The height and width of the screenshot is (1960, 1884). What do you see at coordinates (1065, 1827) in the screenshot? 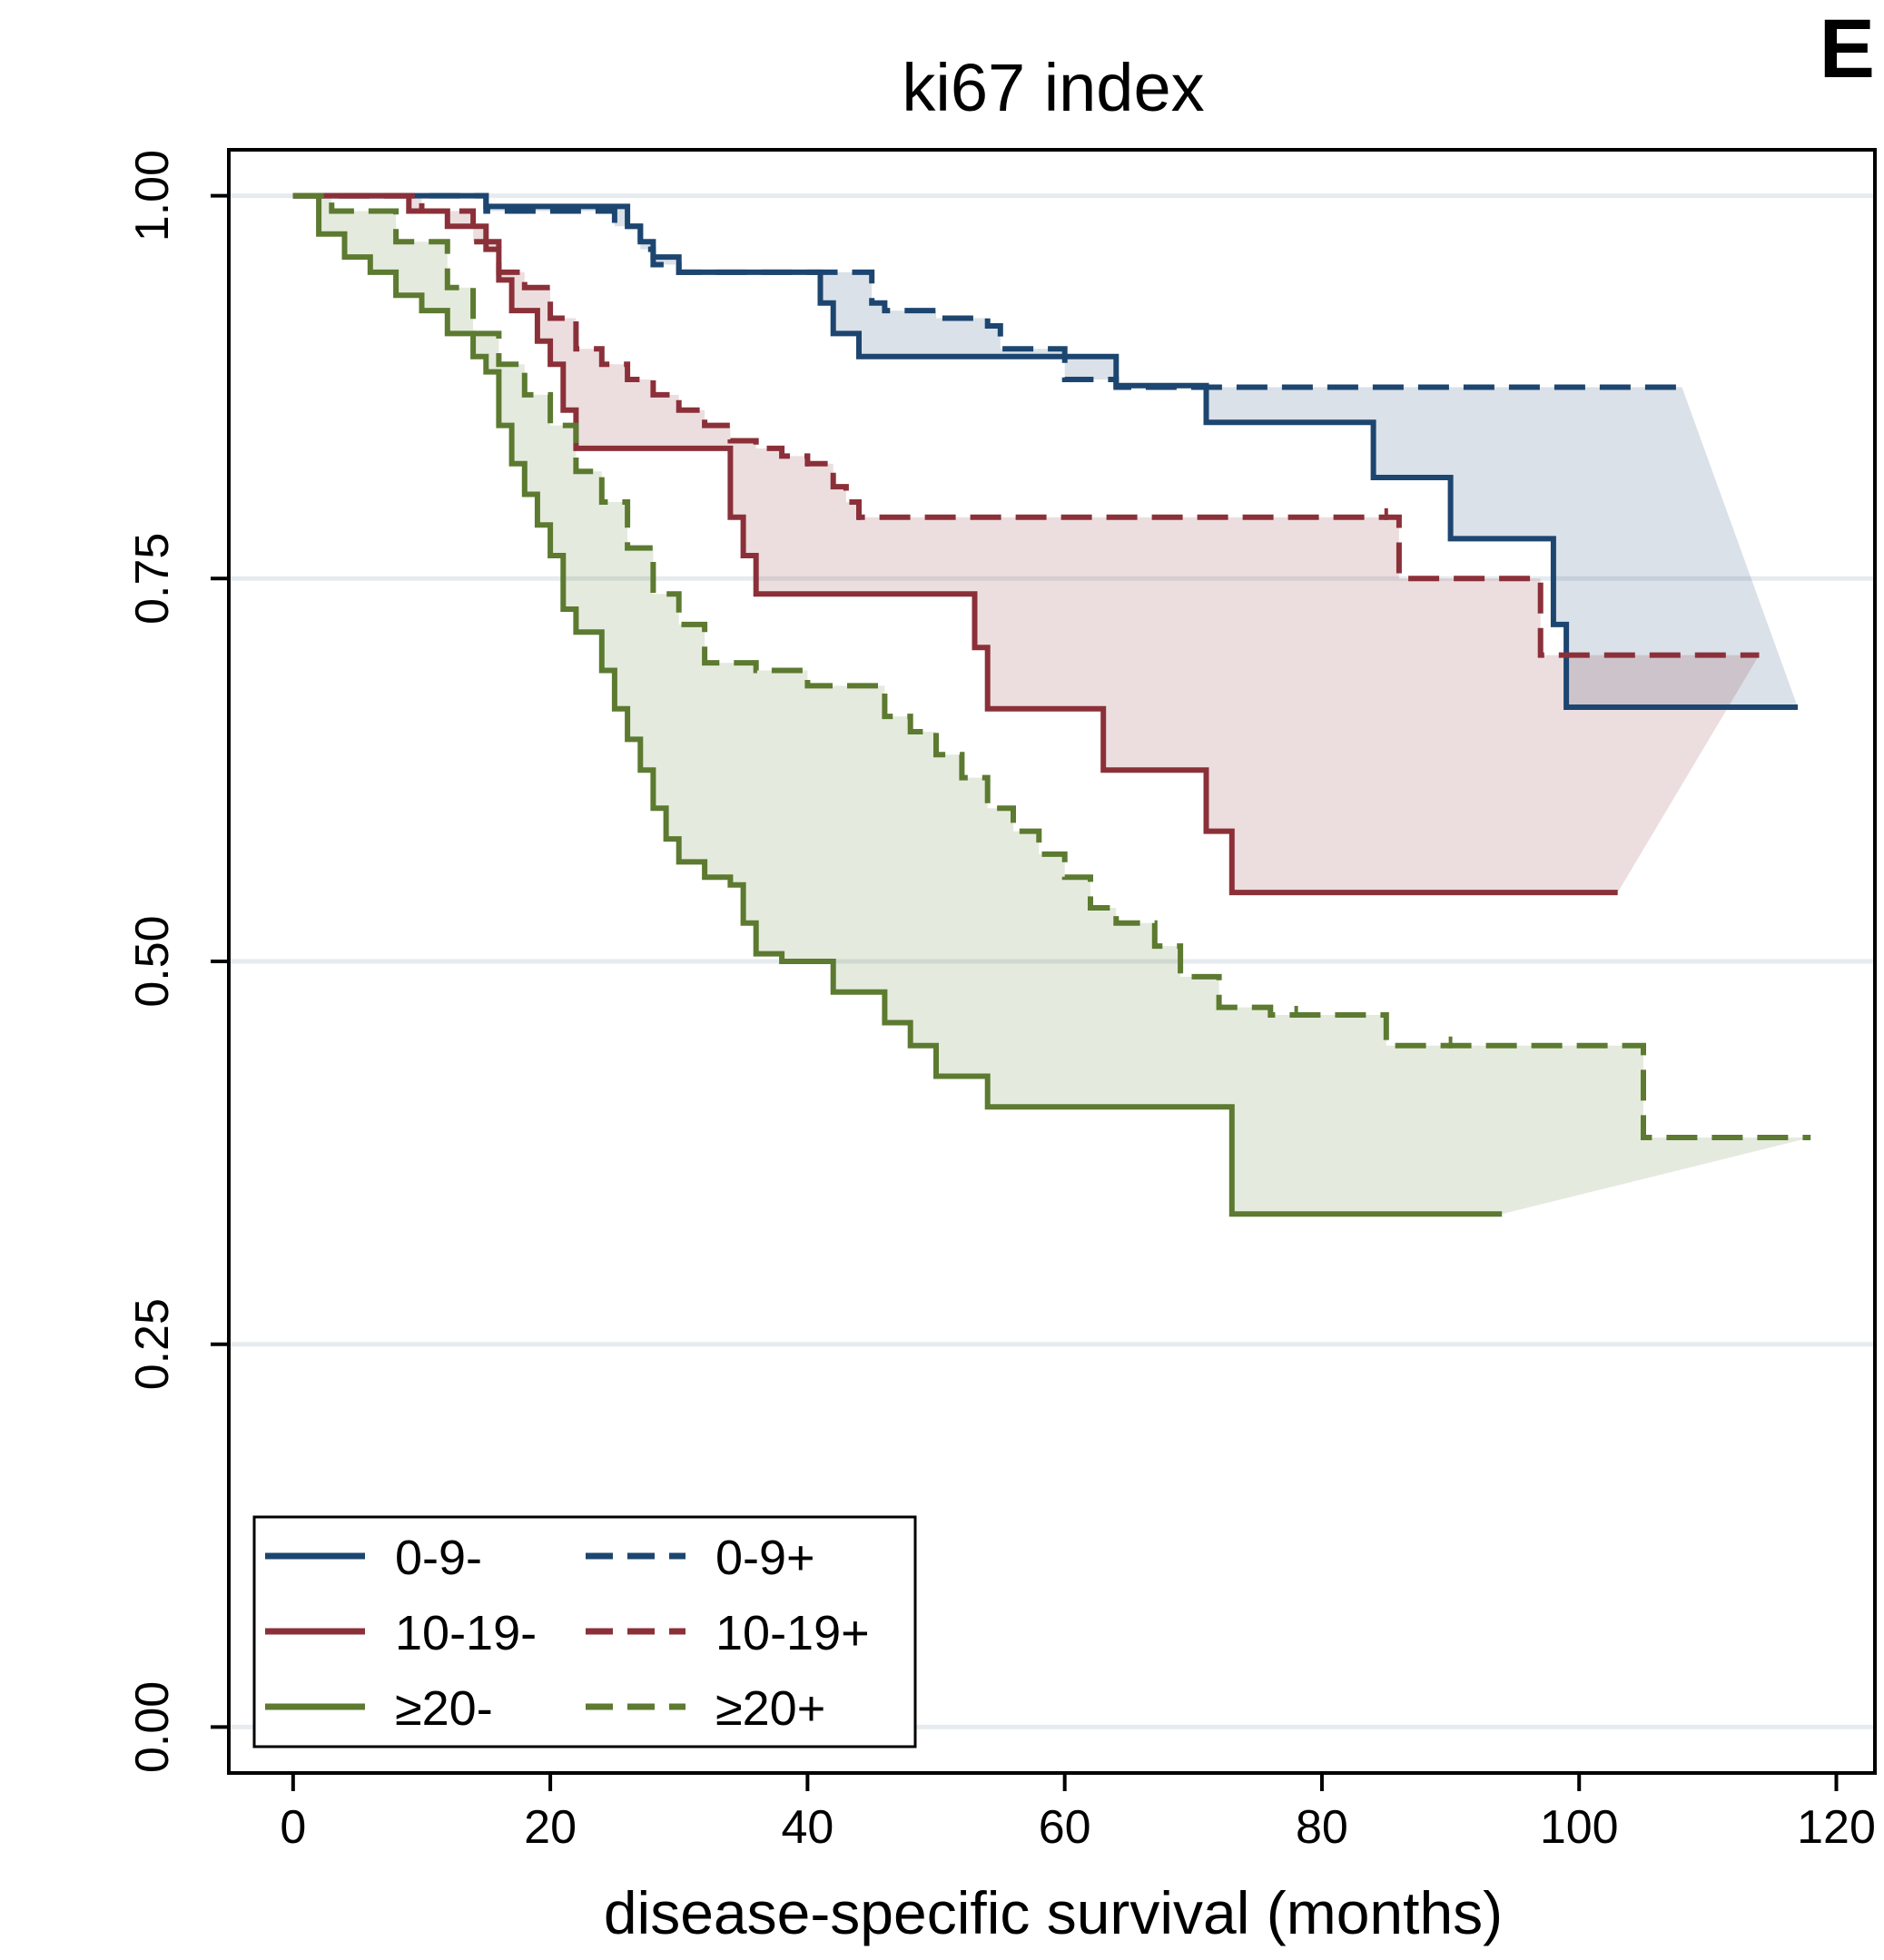
I see `x-tick-label: 60` at bounding box center [1065, 1827].